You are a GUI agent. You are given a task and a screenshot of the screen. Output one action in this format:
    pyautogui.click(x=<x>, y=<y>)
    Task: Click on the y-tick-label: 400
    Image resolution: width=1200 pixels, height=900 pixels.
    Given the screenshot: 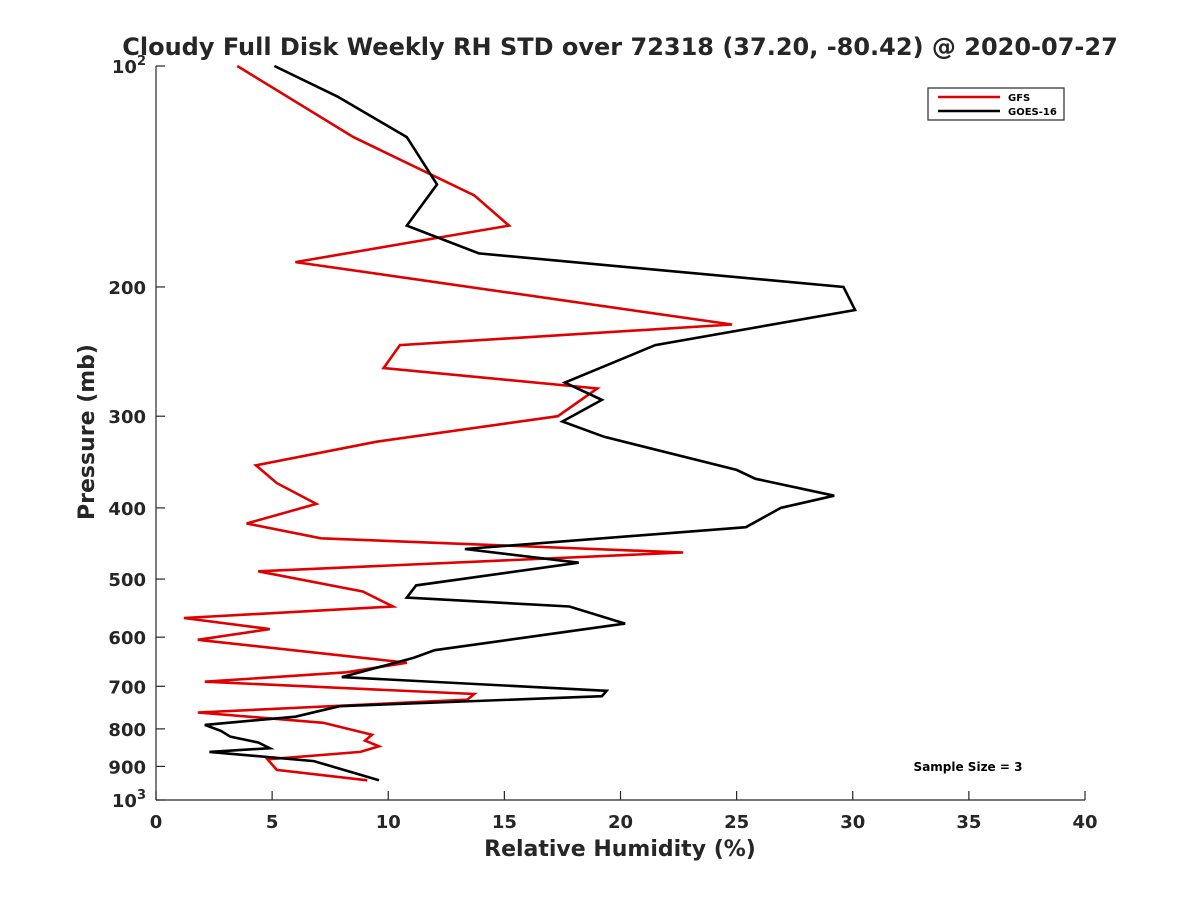 What is the action you would take?
    pyautogui.click(x=127, y=509)
    